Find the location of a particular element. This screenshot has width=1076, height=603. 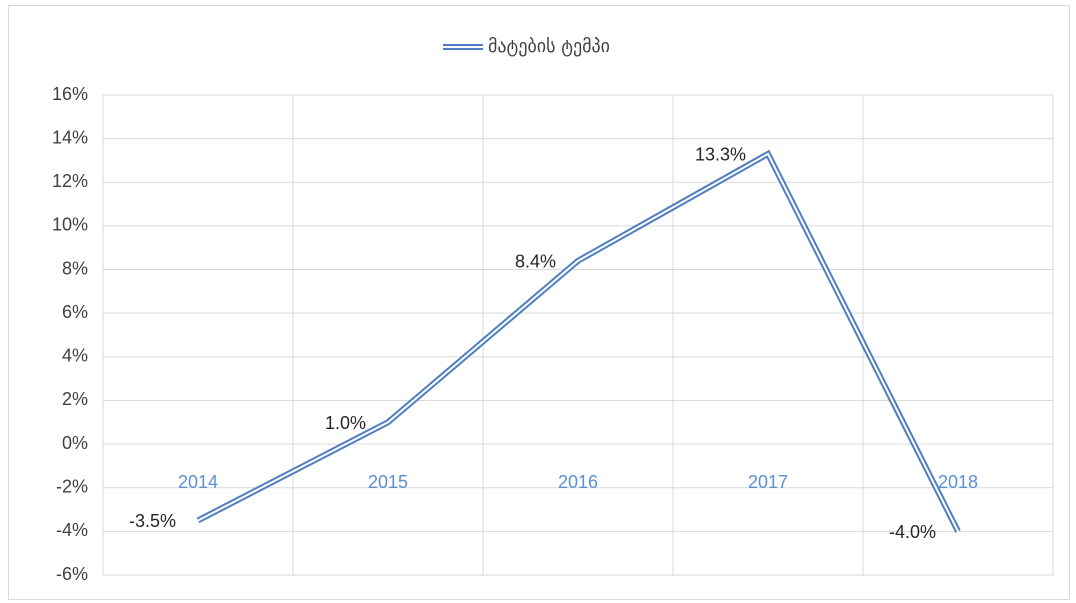

y-tick-label: -6% is located at coordinates (72, 574).